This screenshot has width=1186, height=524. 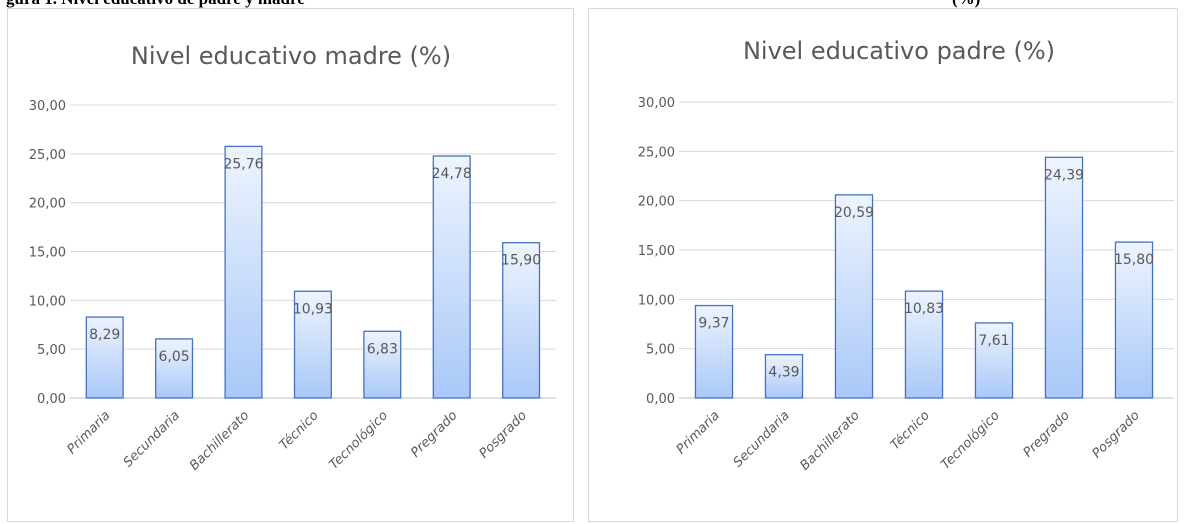 I want to click on data-label: 4,39, so click(x=783, y=373).